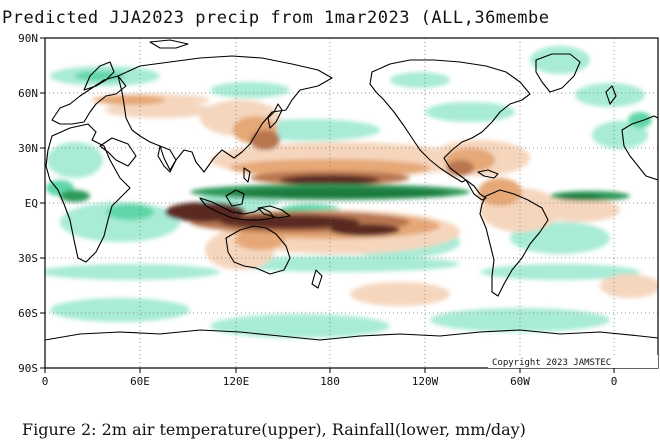 The image size is (660, 446). I want to click on lat-axis-labels: 90N 60N 30N EQ 30S 60S 90S, so click(28, 203).